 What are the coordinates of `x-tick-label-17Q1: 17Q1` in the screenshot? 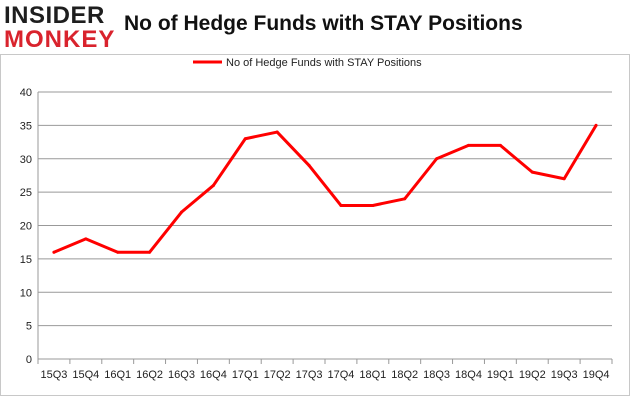 It's located at (245, 375).